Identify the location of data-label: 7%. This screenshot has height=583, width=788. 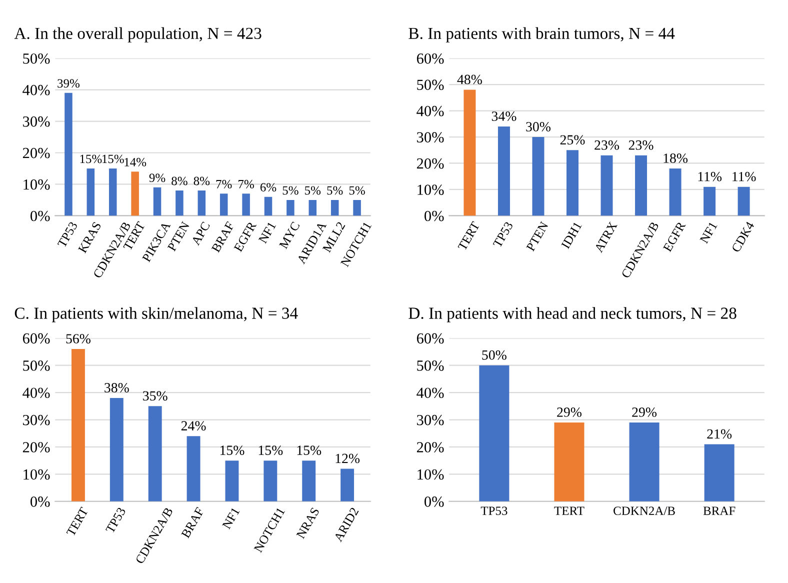
(224, 184).